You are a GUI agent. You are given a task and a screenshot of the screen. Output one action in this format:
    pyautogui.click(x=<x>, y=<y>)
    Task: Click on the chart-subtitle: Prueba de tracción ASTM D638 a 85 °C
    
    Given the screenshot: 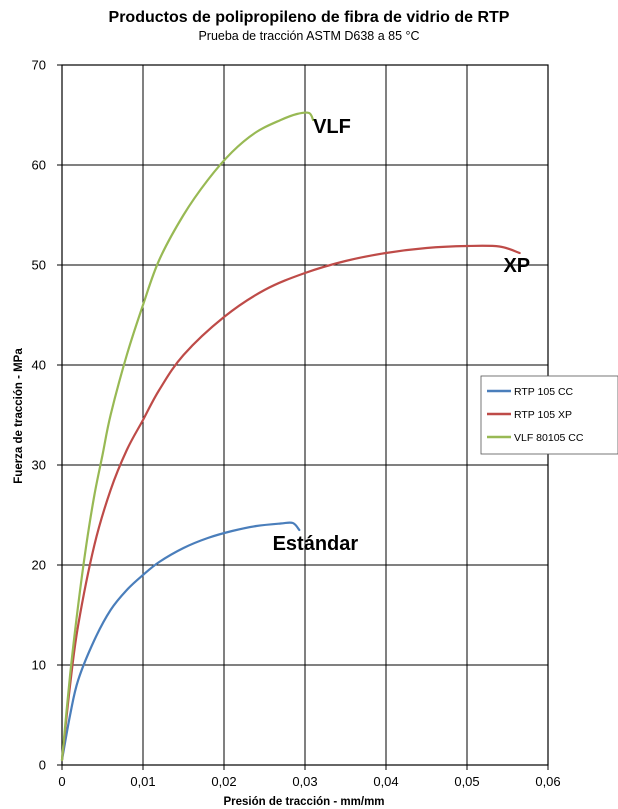 What is the action you would take?
    pyautogui.click(x=308, y=36)
    